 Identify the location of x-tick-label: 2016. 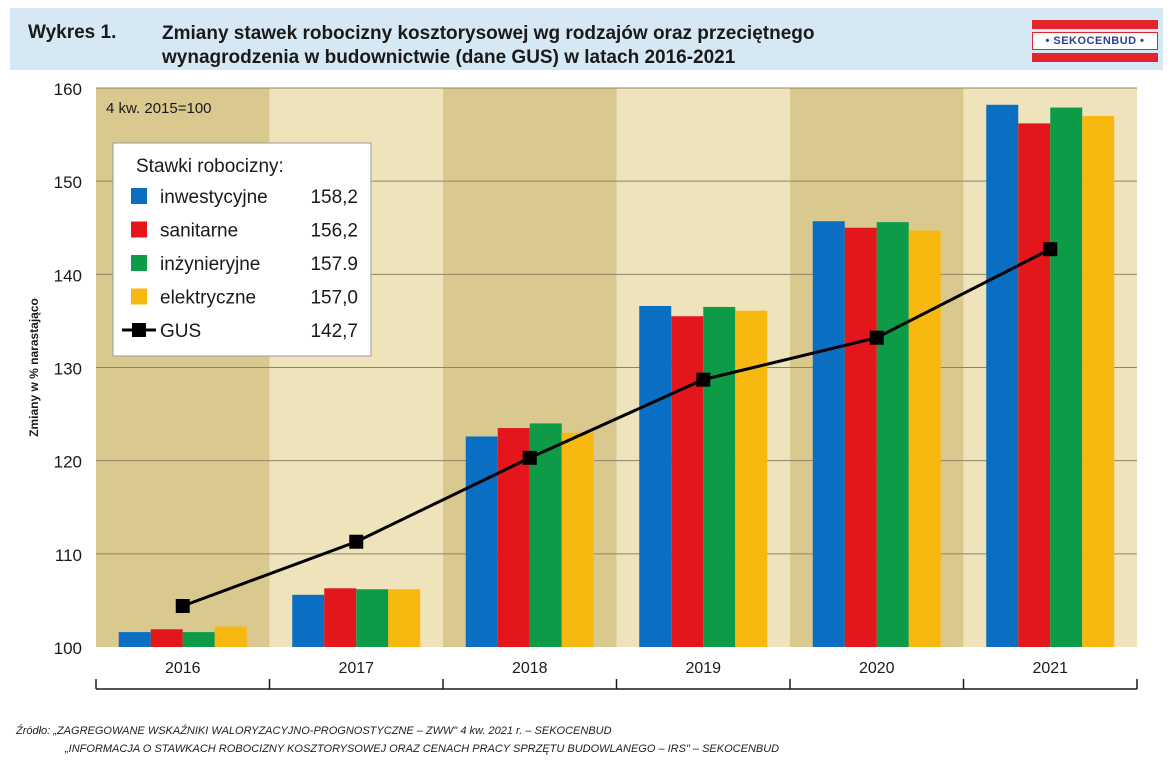
(183, 668).